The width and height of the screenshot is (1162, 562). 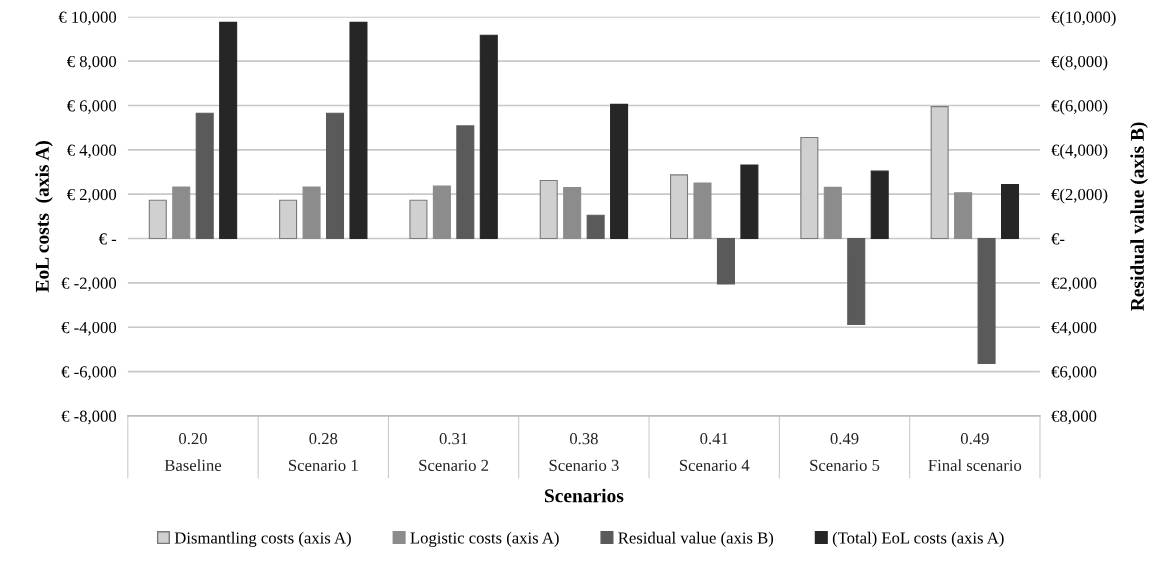 What do you see at coordinates (89, 417) in the screenshot?
I see `y-tick-label: € -8,000` at bounding box center [89, 417].